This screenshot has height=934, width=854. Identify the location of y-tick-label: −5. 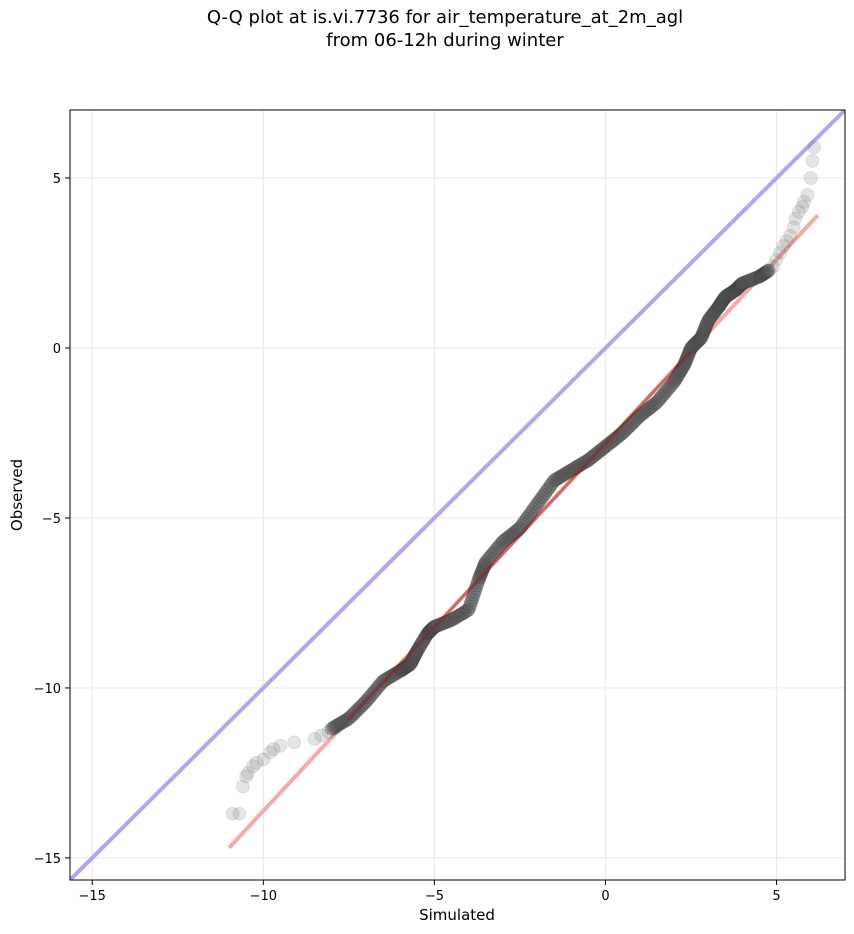
(51, 519).